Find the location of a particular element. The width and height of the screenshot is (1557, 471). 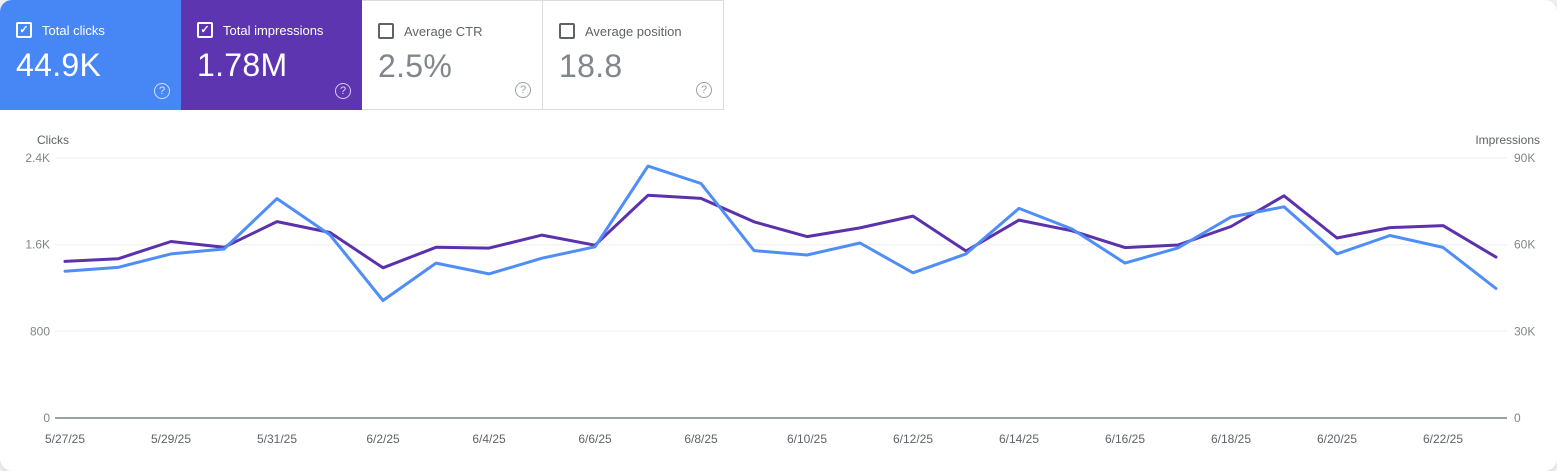

clicks-axis-title: Clicks is located at coordinates (53, 140).